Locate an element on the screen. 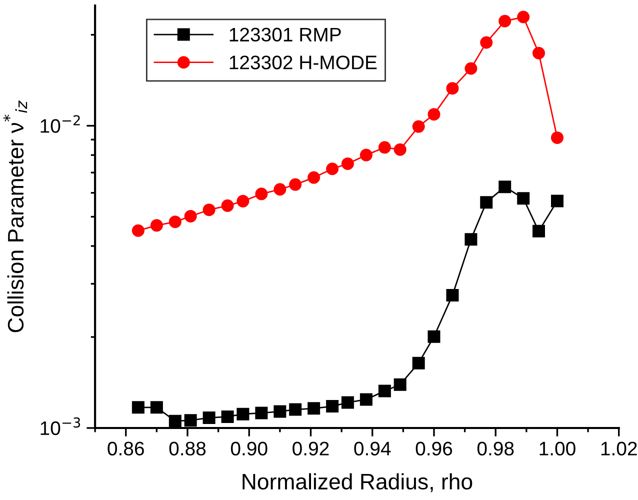  x-tick-label: 0.88 is located at coordinates (187, 449).